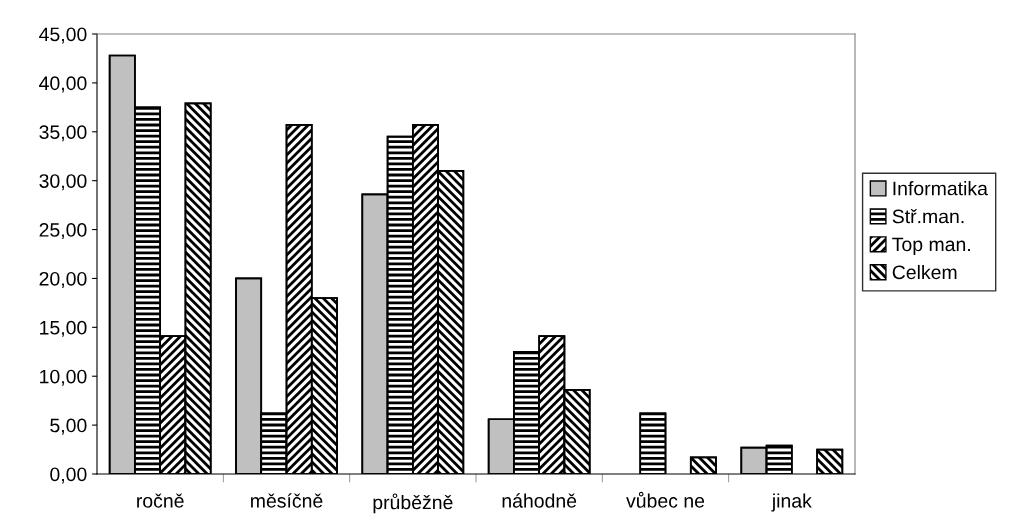  Describe the element at coordinates (931, 246) in the screenshot. I see `legend-label: Top man.` at that location.